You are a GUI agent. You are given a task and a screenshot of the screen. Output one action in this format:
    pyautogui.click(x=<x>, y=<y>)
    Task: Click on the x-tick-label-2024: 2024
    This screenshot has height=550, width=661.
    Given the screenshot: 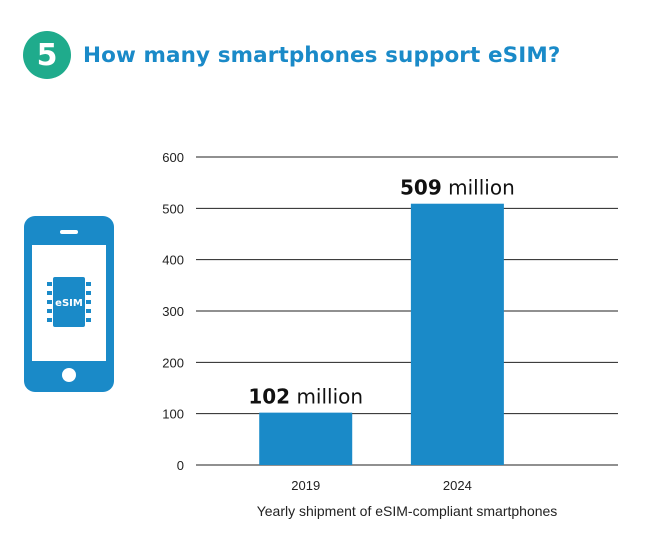 What is the action you would take?
    pyautogui.click(x=457, y=485)
    